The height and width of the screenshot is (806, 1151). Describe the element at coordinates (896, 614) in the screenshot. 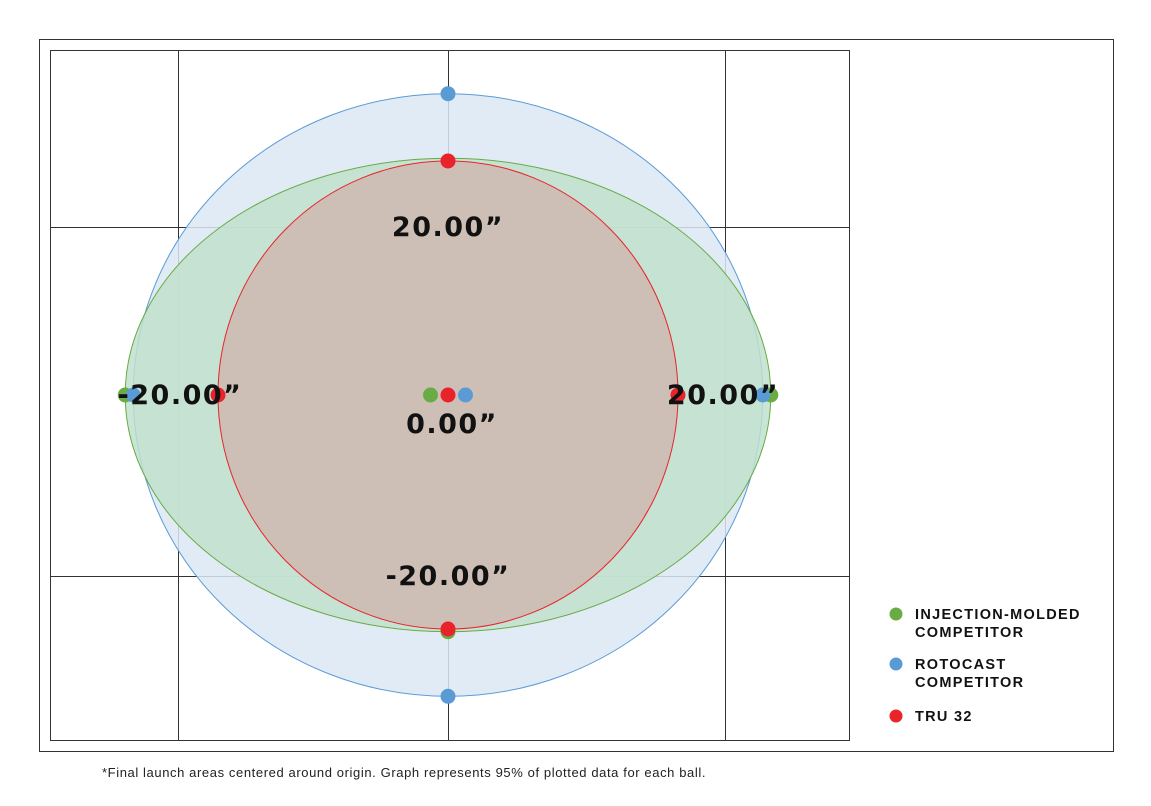

I see `legend-marker-injection-molded-competitor` at that location.